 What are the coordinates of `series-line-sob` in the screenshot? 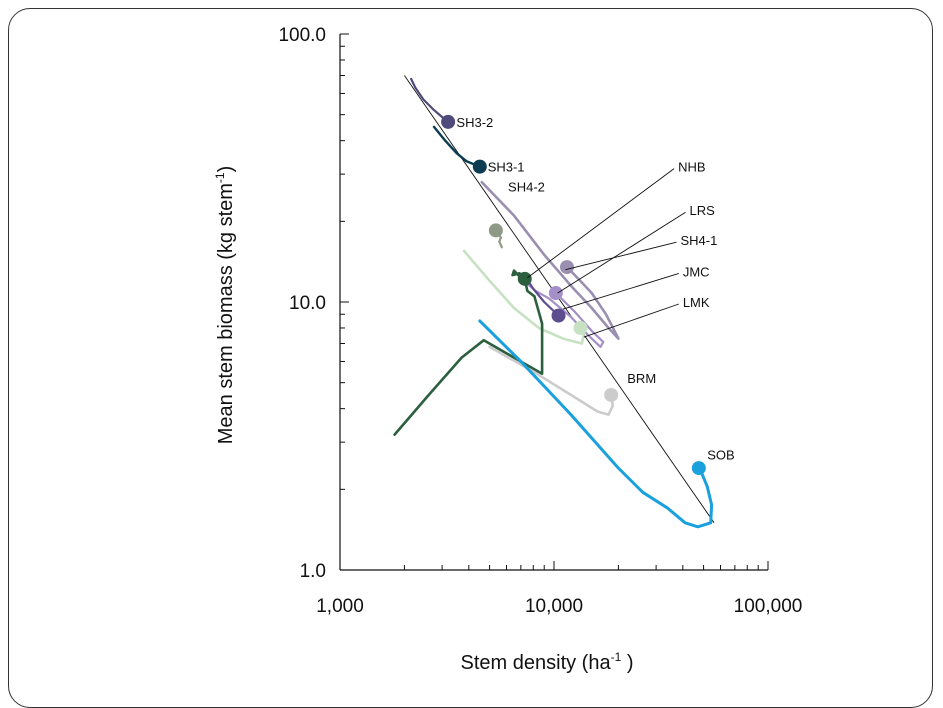 It's located at (596, 424).